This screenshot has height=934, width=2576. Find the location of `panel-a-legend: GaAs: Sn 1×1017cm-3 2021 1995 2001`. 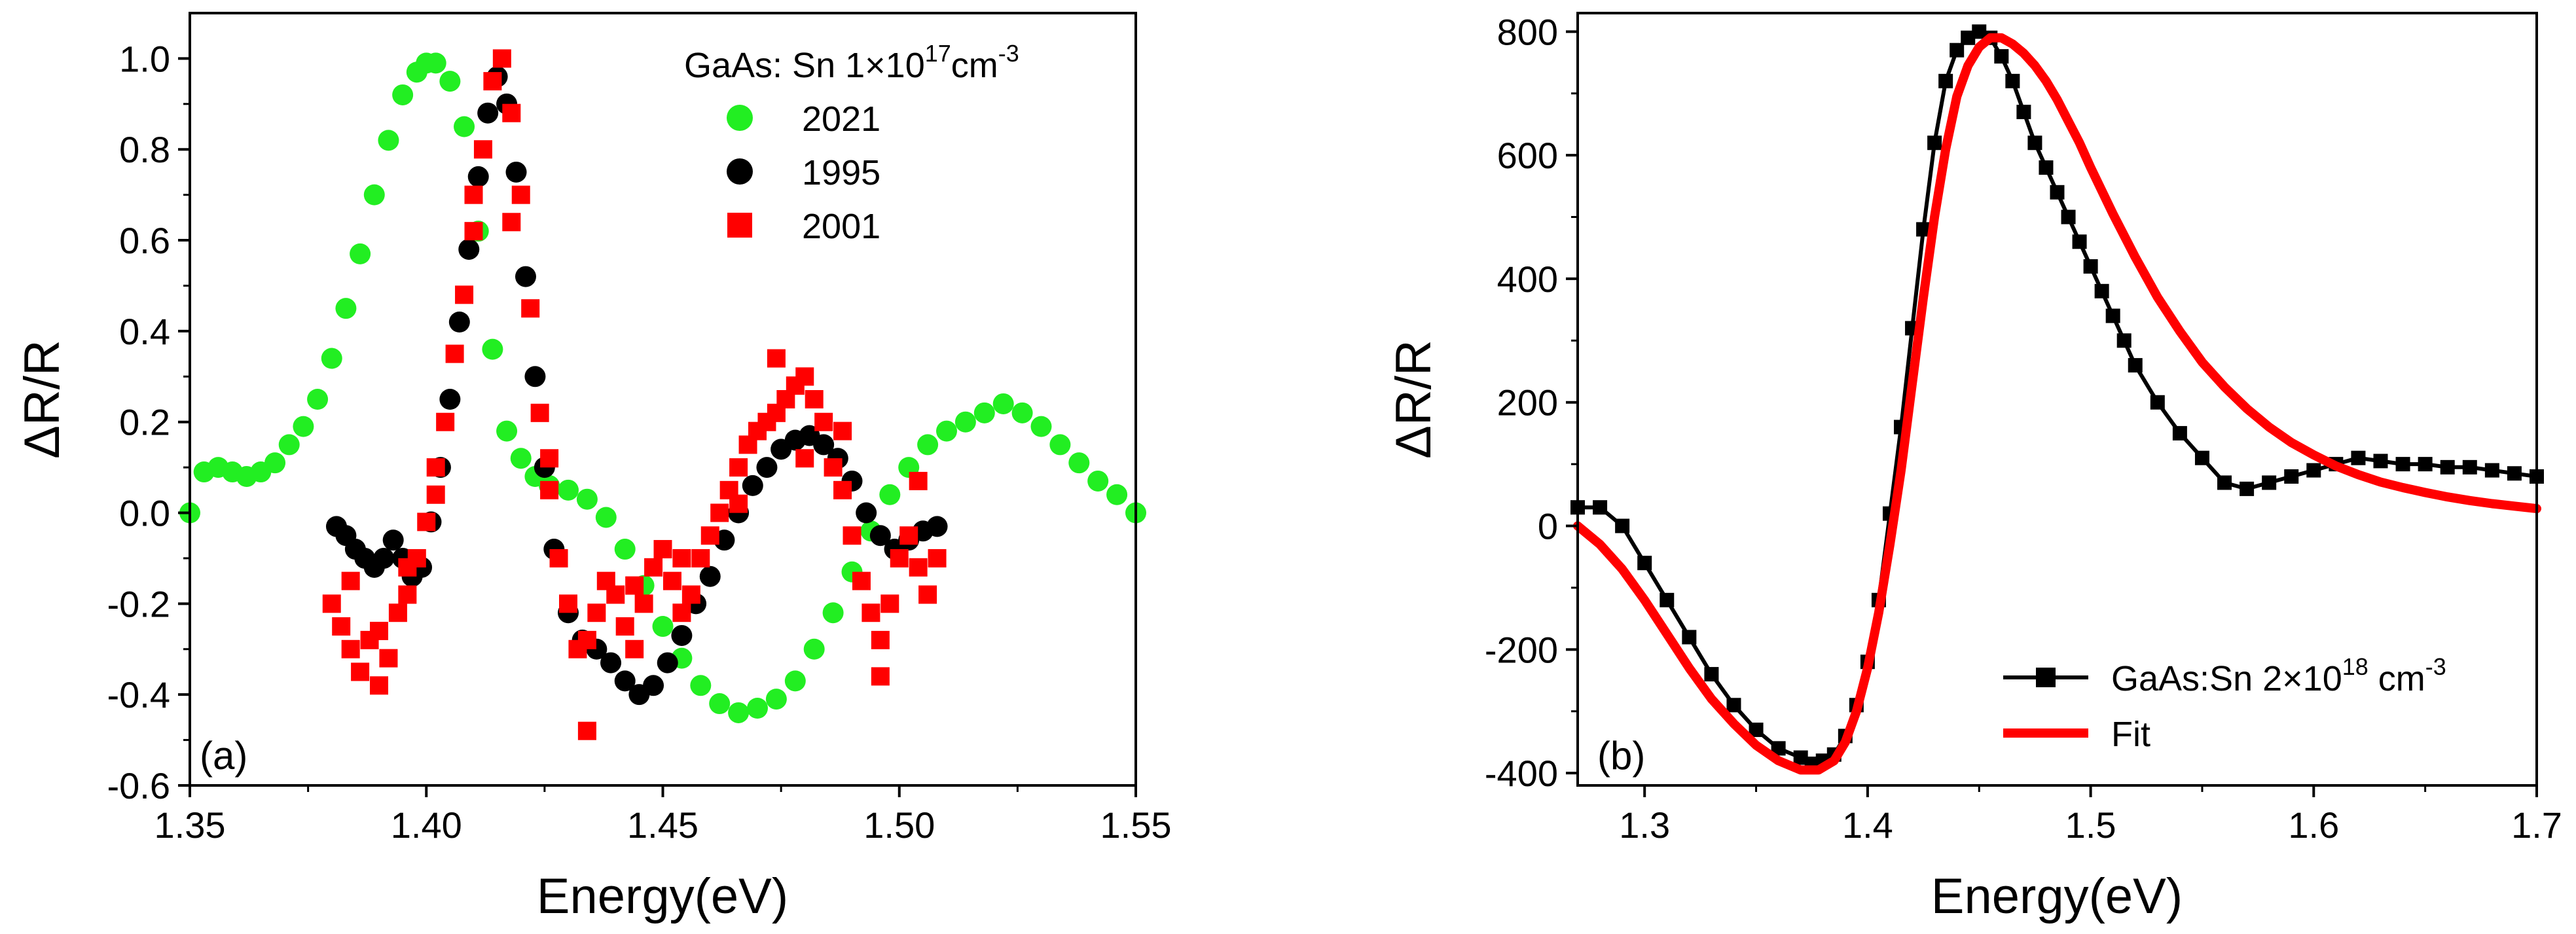

panel-a-legend: GaAs: Sn 1×1017cm-3 2021 1995 2001 is located at coordinates (851, 143).